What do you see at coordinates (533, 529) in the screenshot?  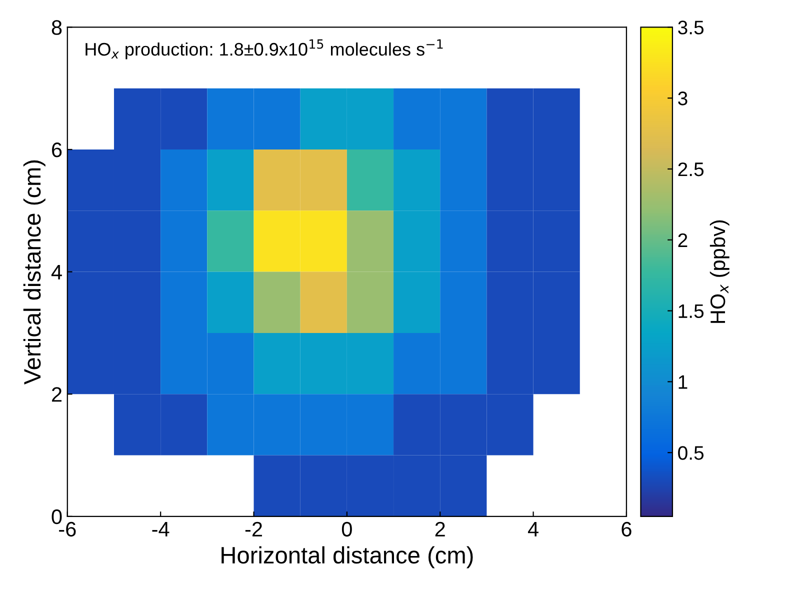 I see `x-tick-label: 4` at bounding box center [533, 529].